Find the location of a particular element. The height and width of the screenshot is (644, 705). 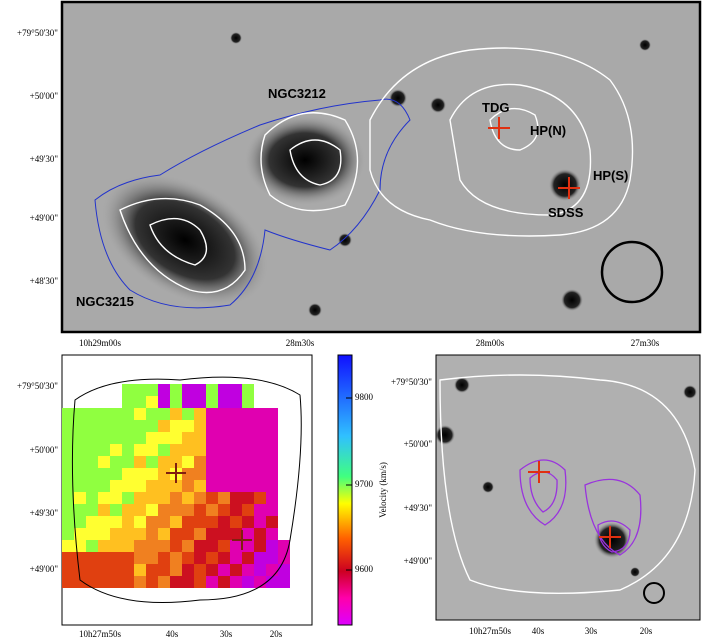

colorbar-tick-label: 9800 is located at coordinates (364, 397).